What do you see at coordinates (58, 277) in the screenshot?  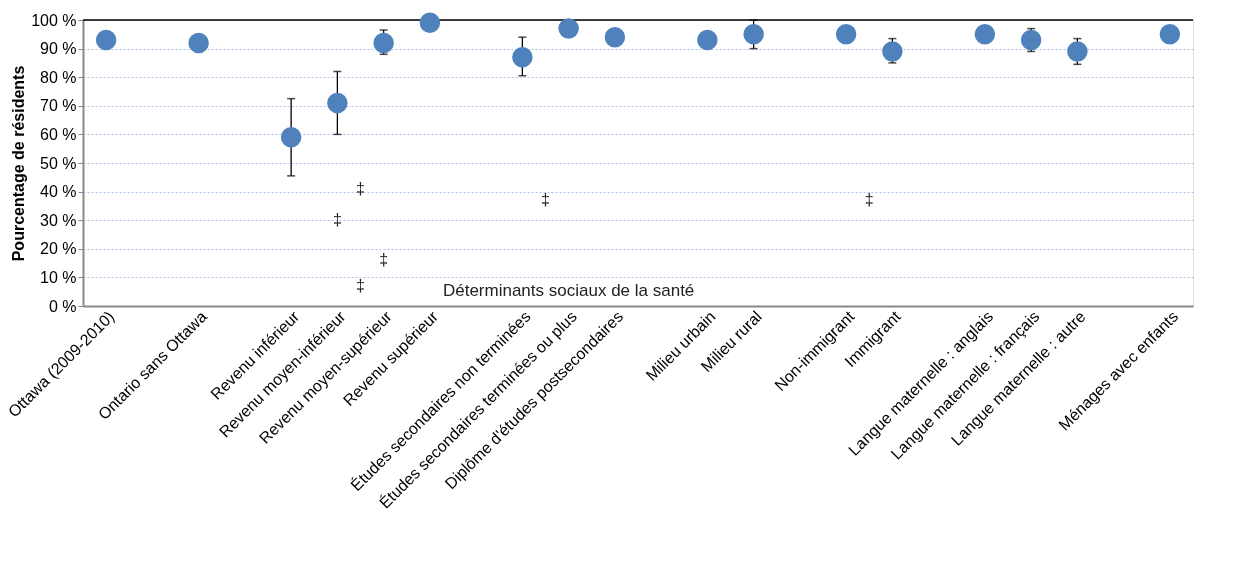 I see `y-tick-label: 10 %` at bounding box center [58, 277].